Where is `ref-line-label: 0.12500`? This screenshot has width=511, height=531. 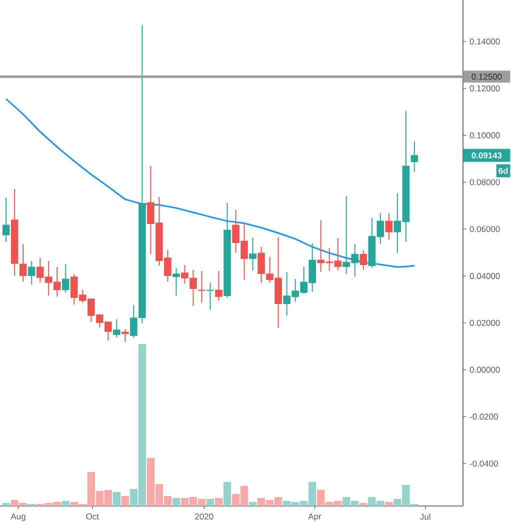
ref-line-label: 0.12500 is located at coordinates (487, 77).